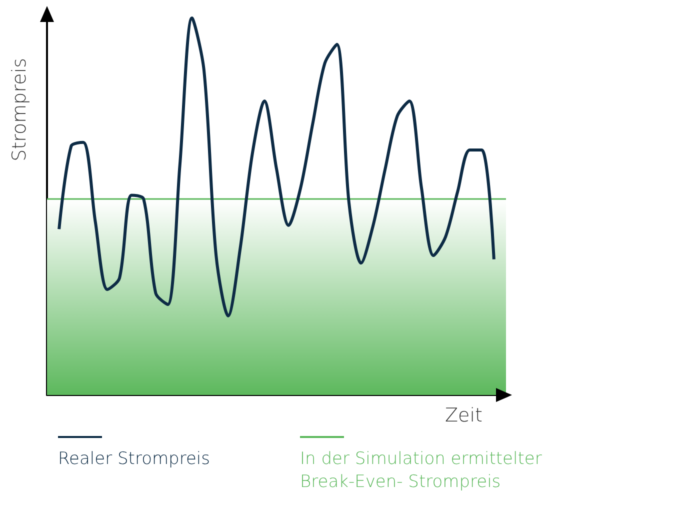  I want to click on legend-label: Realer Strompreis, so click(134, 459).